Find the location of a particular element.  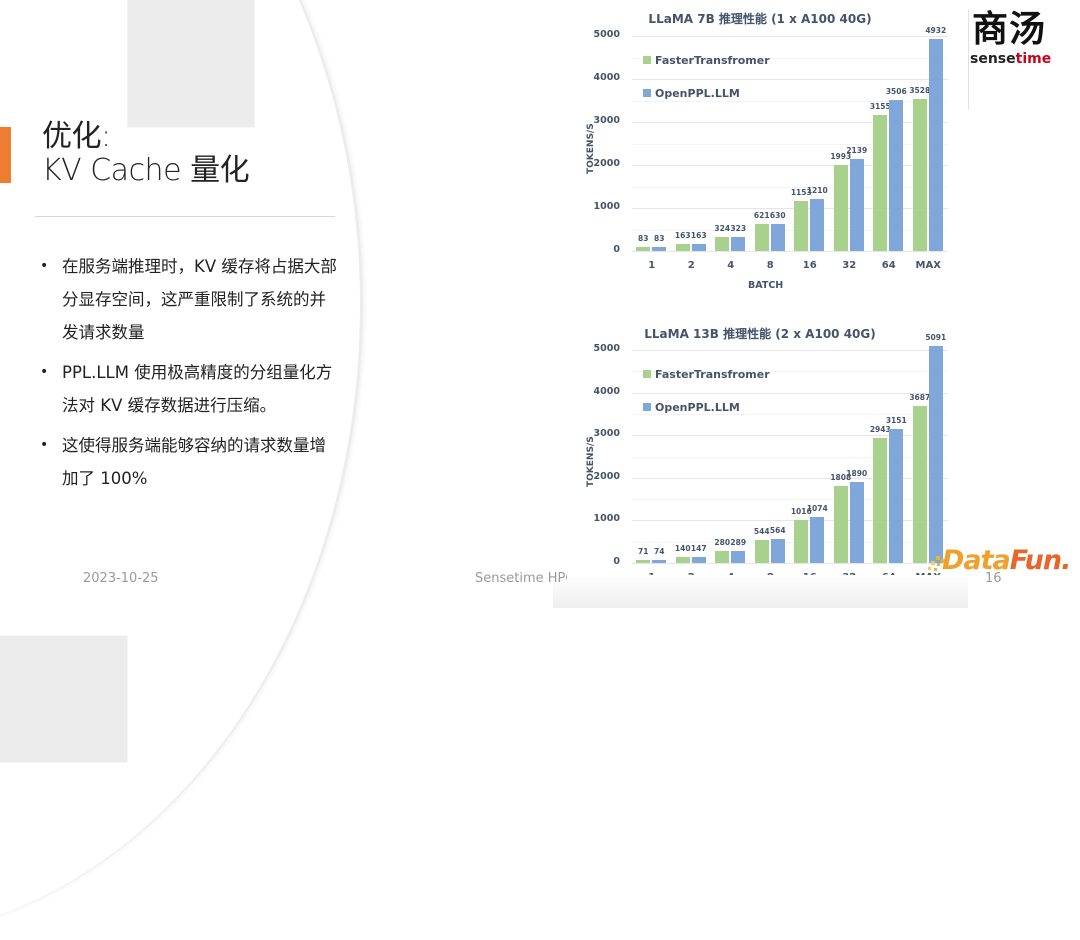

x-tick-label: 2 is located at coordinates (691, 265).